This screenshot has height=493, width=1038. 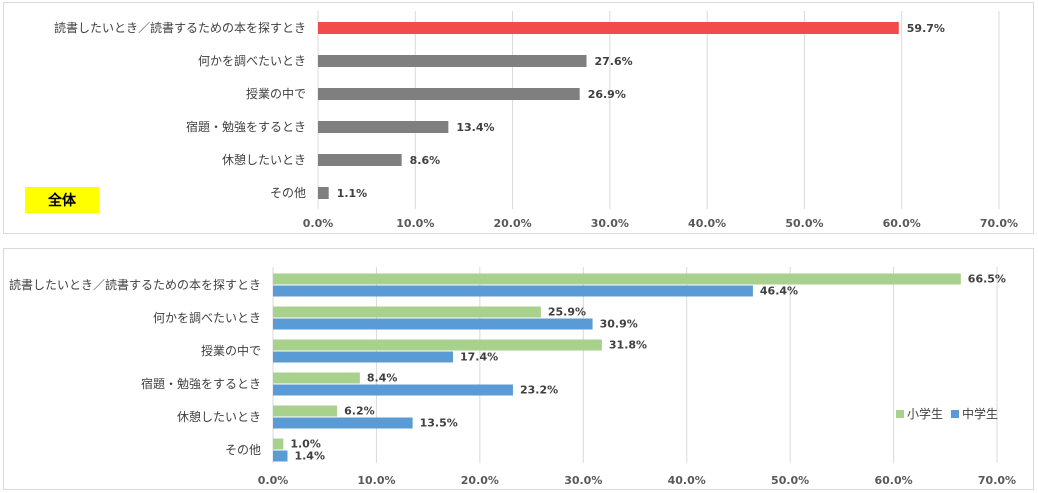 What do you see at coordinates (779, 291) in the screenshot?
I see `data-label: 46.4%` at bounding box center [779, 291].